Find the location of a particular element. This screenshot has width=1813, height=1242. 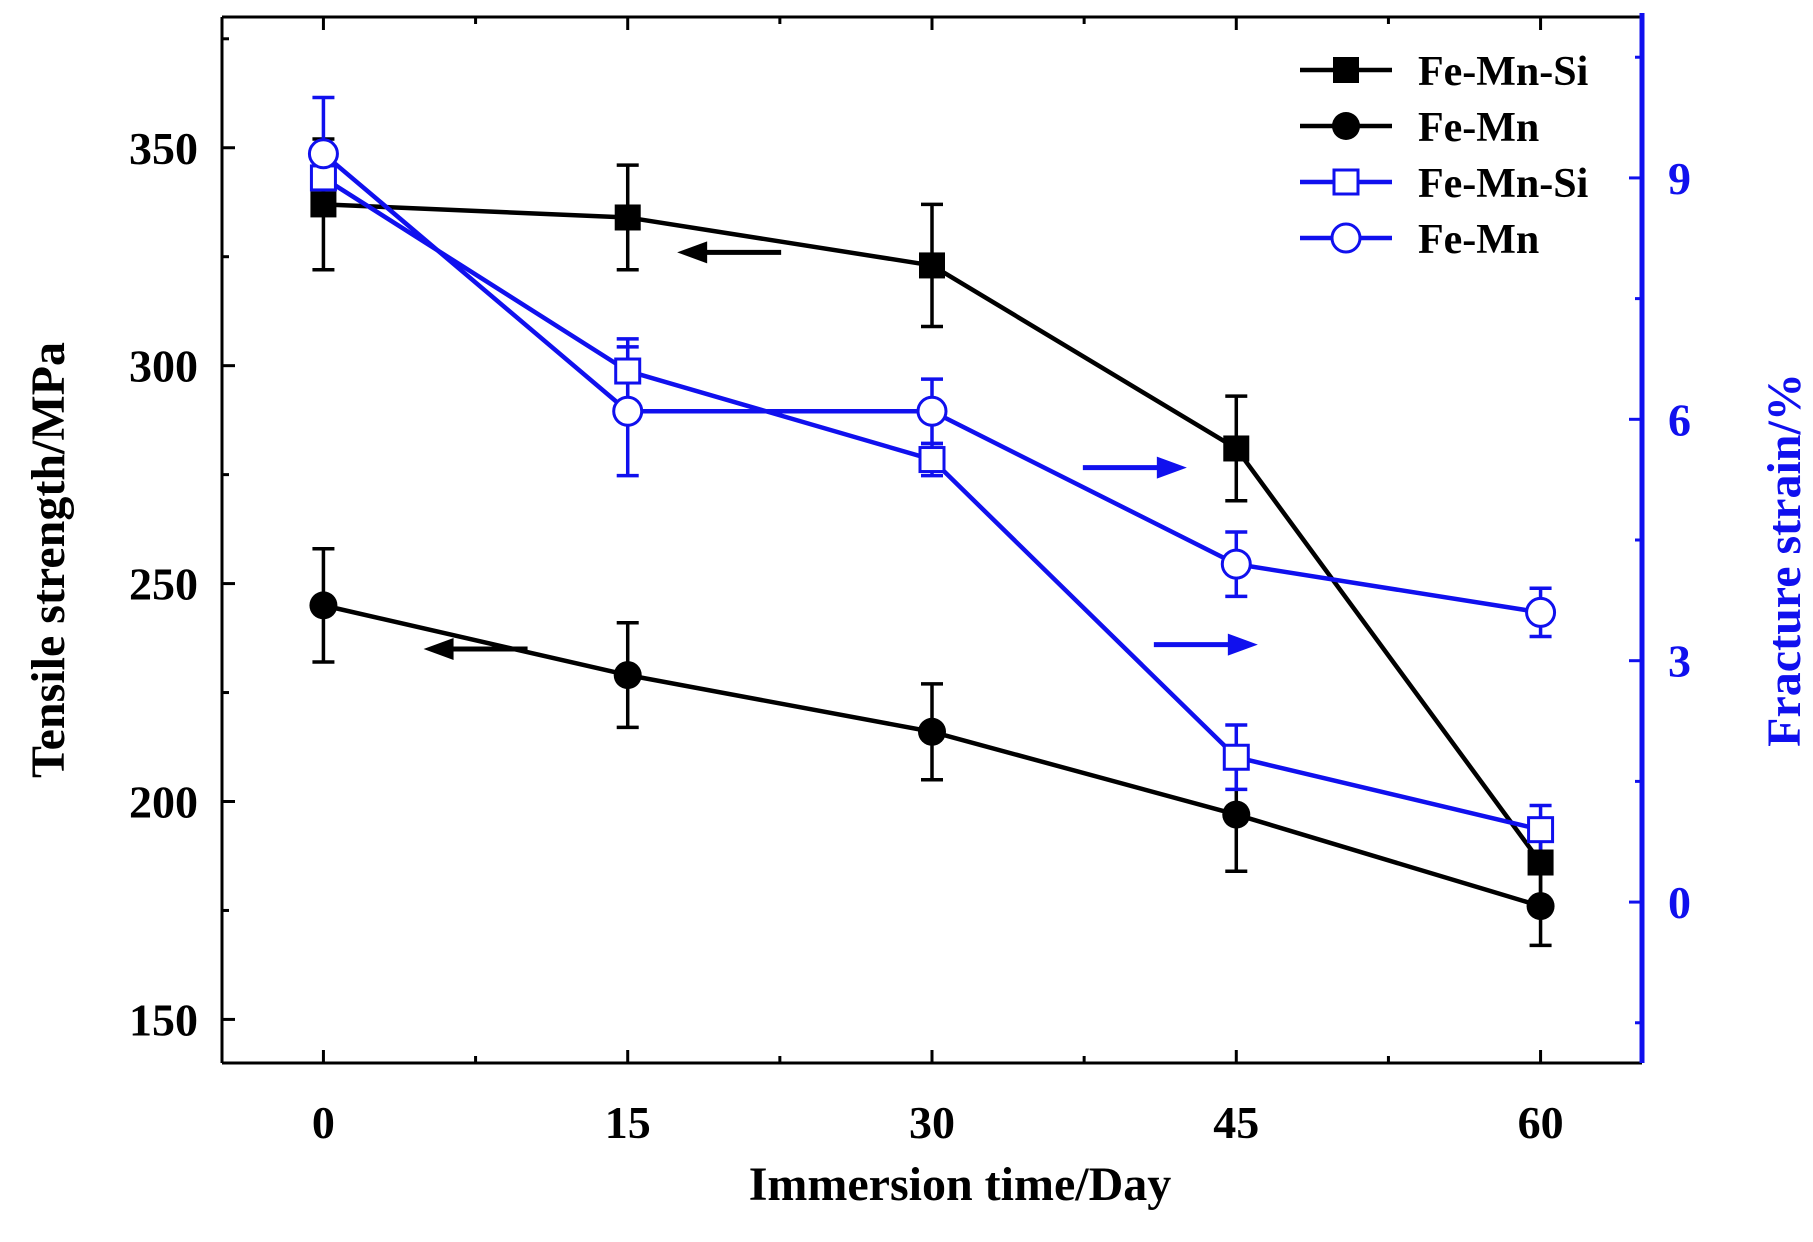

x-tick-label: 60 is located at coordinates (1541, 1122).